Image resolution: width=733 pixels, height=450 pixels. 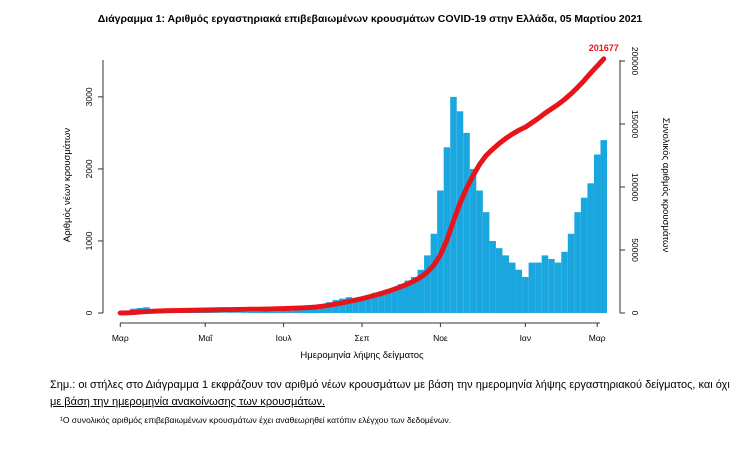 I want to click on y-axis-label: Αριθμός νέων κρουσμάτων, so click(x=67, y=185).